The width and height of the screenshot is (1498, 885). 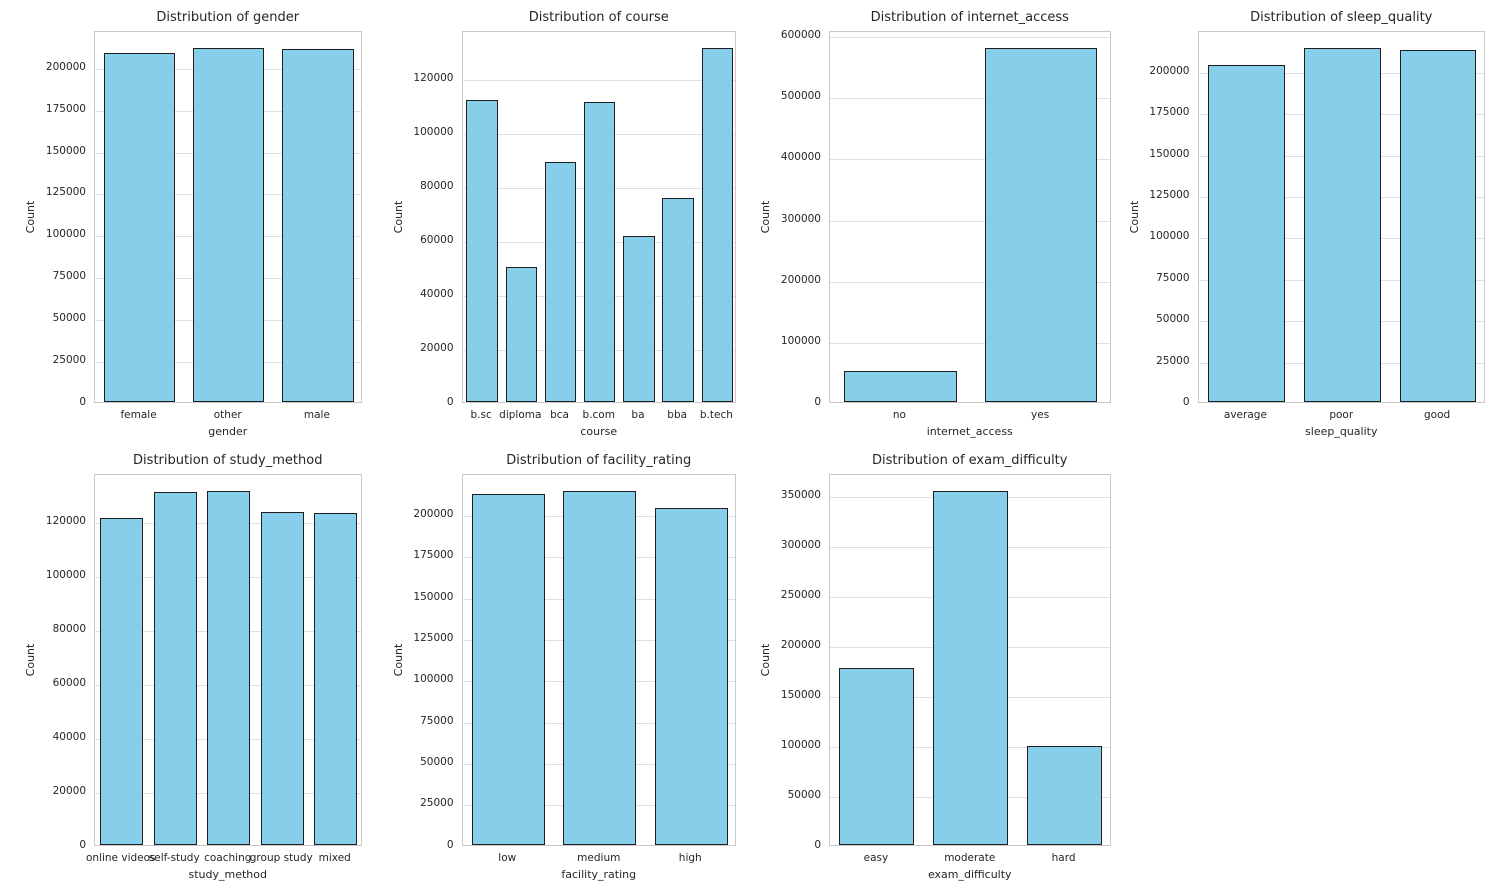 I want to click on x-tick-label: yes, so click(x=1040, y=415).